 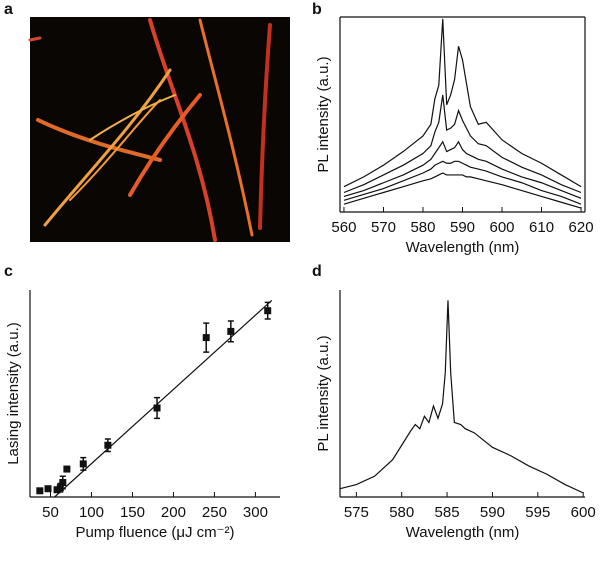 I want to click on y-axis-label: Lasing intensity (a.u.), so click(x=13, y=393).